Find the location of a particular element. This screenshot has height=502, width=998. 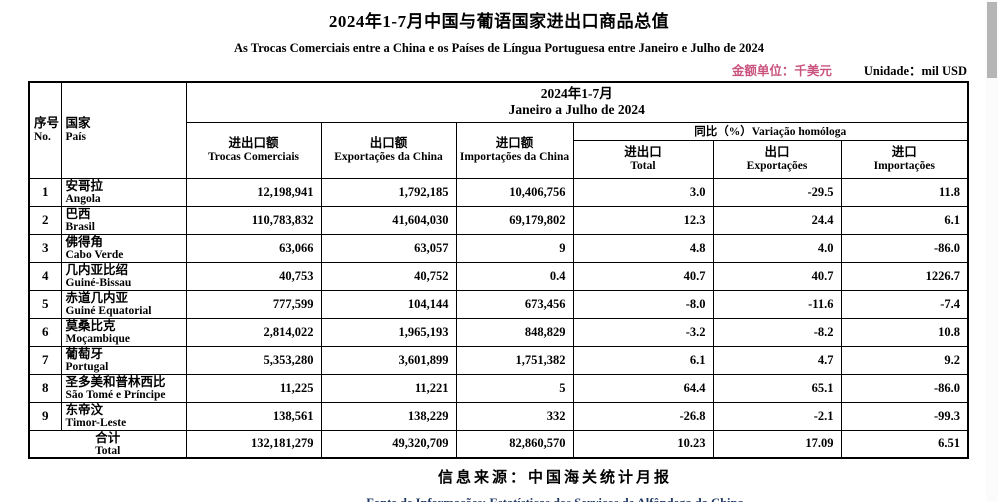

col-header-yoy-imports: 进口 Importações is located at coordinates (904, 159).